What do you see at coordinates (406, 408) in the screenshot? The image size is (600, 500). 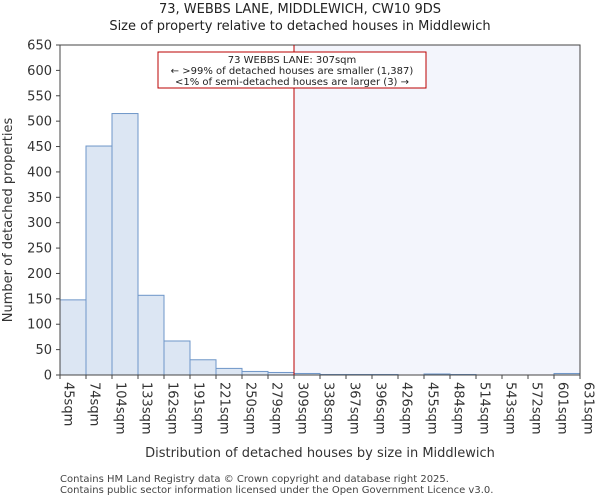 I see `x-tick-label: 426sqm` at bounding box center [406, 408].